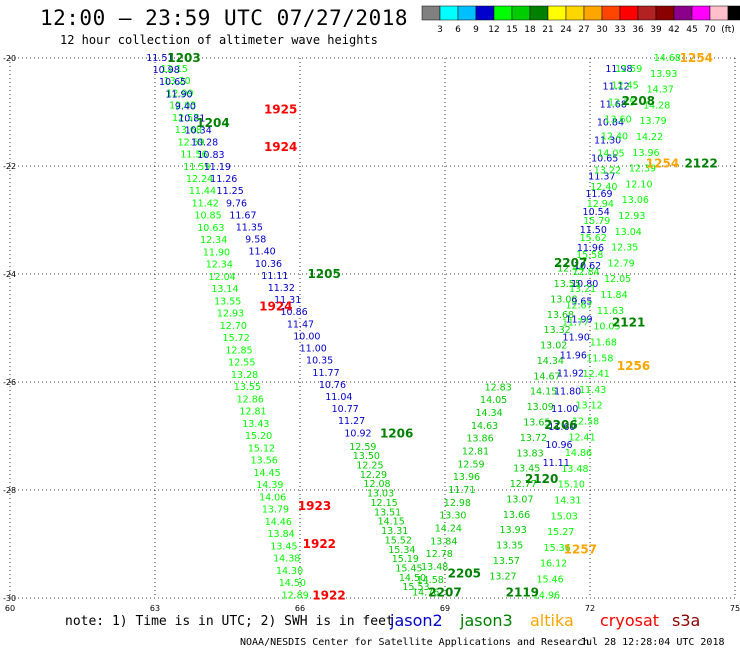 The image size is (740, 650). Describe the element at coordinates (258, 436) in the screenshot. I see `swh-value: 15.20` at that location.